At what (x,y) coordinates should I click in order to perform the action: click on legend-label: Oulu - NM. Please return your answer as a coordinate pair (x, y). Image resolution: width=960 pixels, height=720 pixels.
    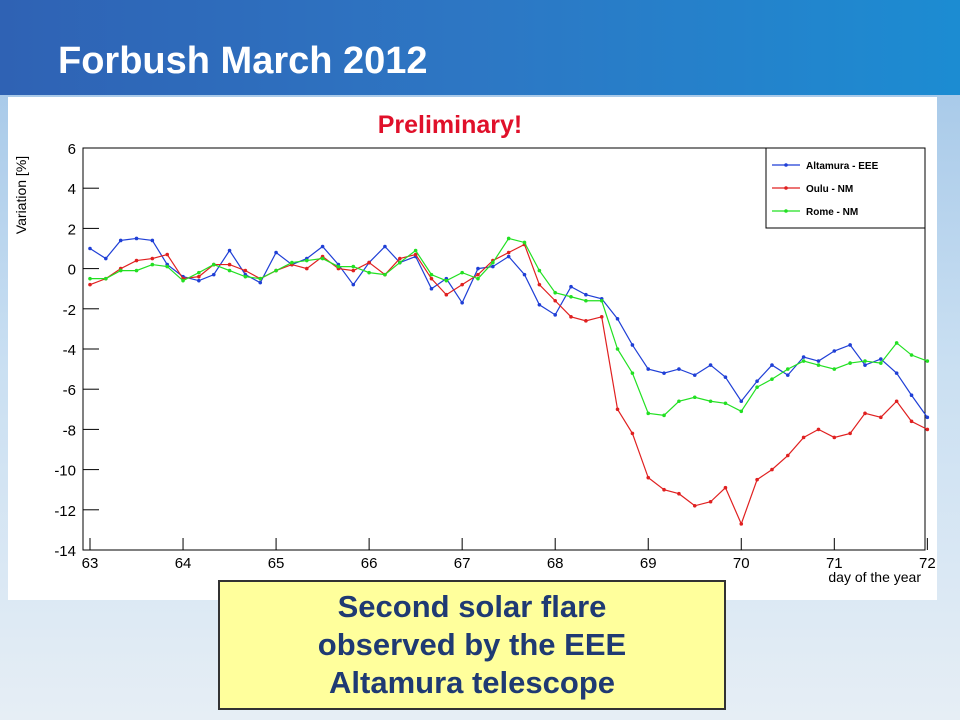
    Looking at the image, I should click on (829, 189).